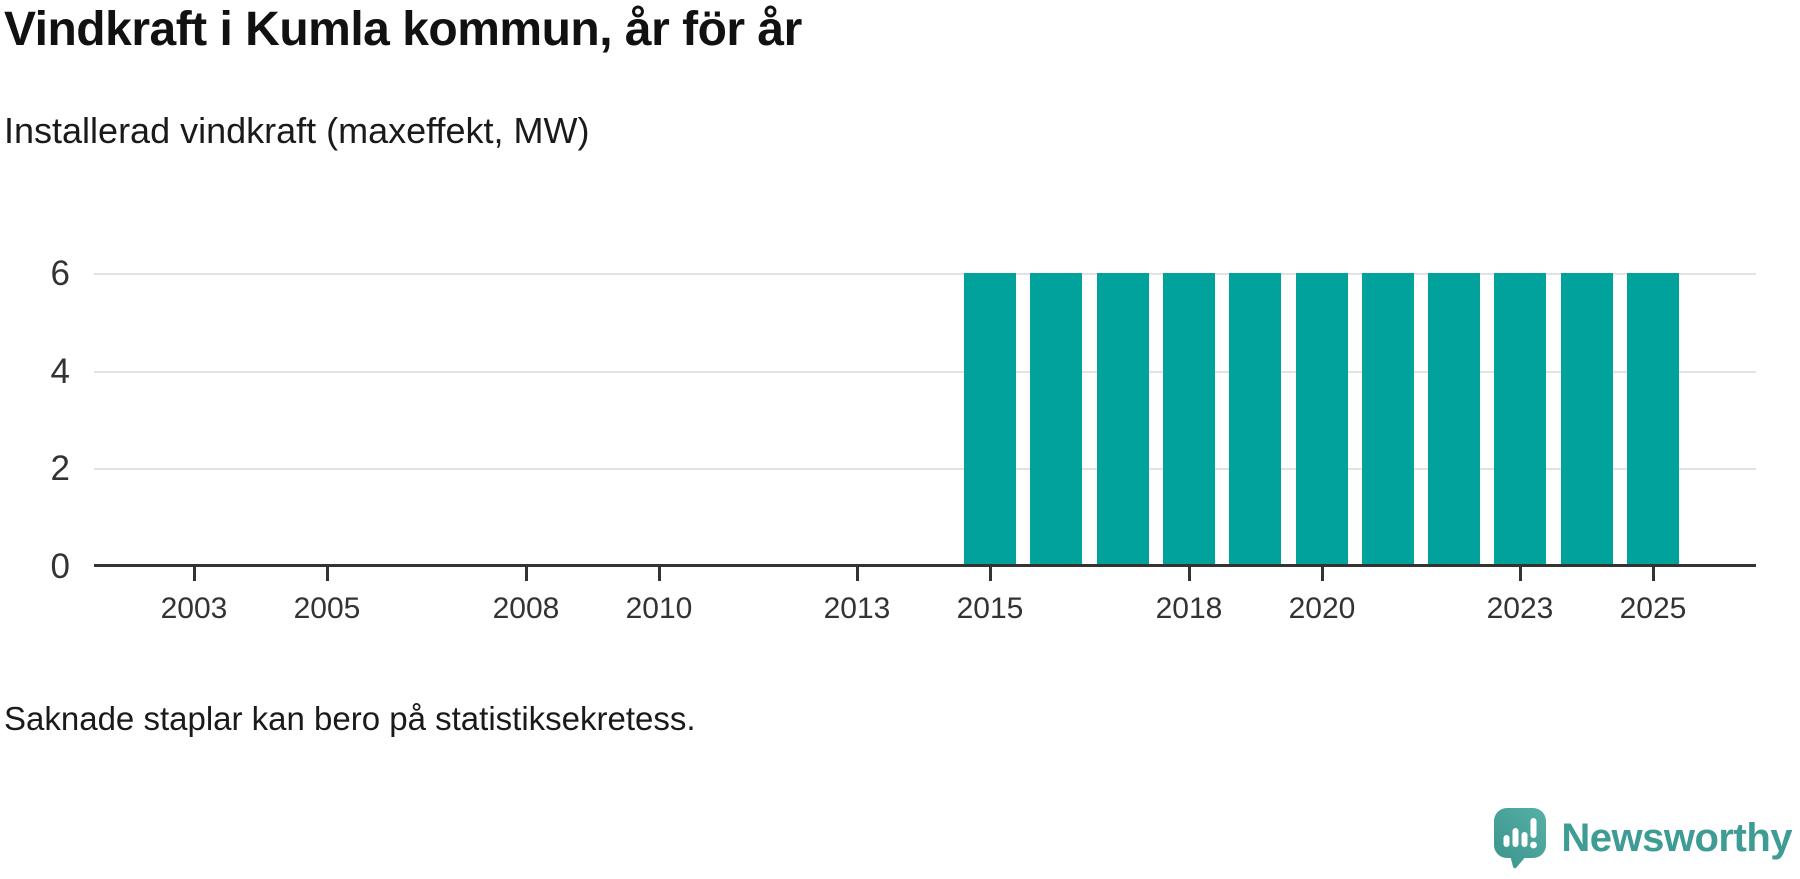  Describe the element at coordinates (297, 130) in the screenshot. I see `chart-subtitle: Installerad vindkraft (maxeffekt, MW)` at that location.